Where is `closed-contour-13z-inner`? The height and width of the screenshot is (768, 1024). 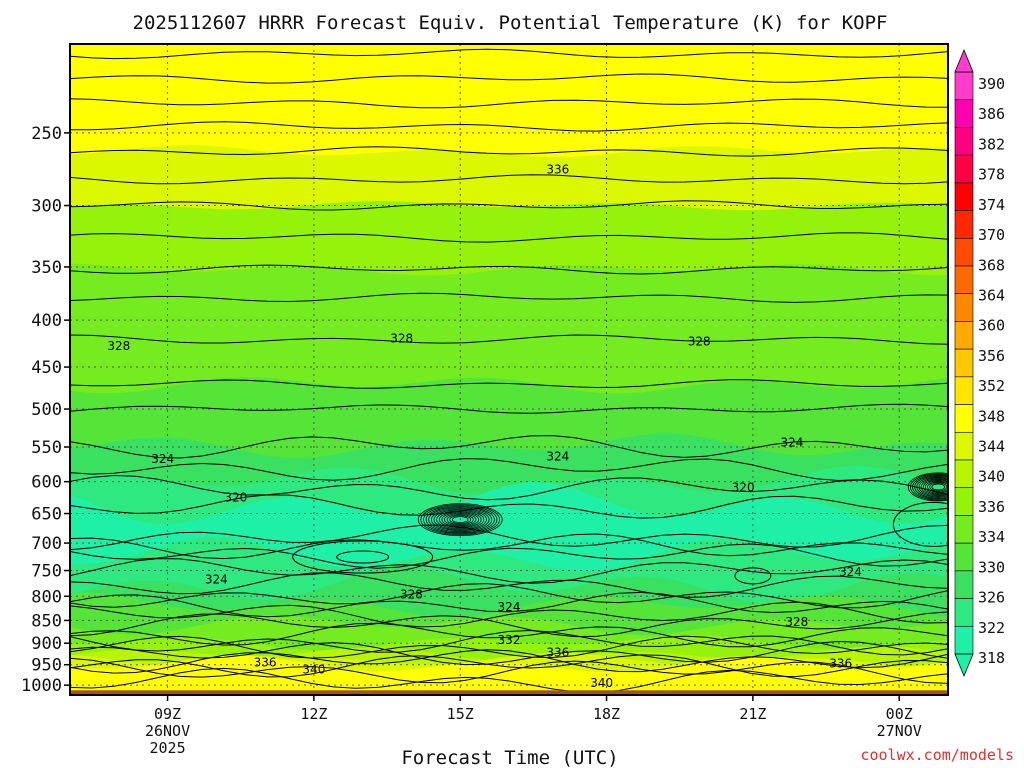
closed-contour-13z-inner is located at coordinates (363, 557).